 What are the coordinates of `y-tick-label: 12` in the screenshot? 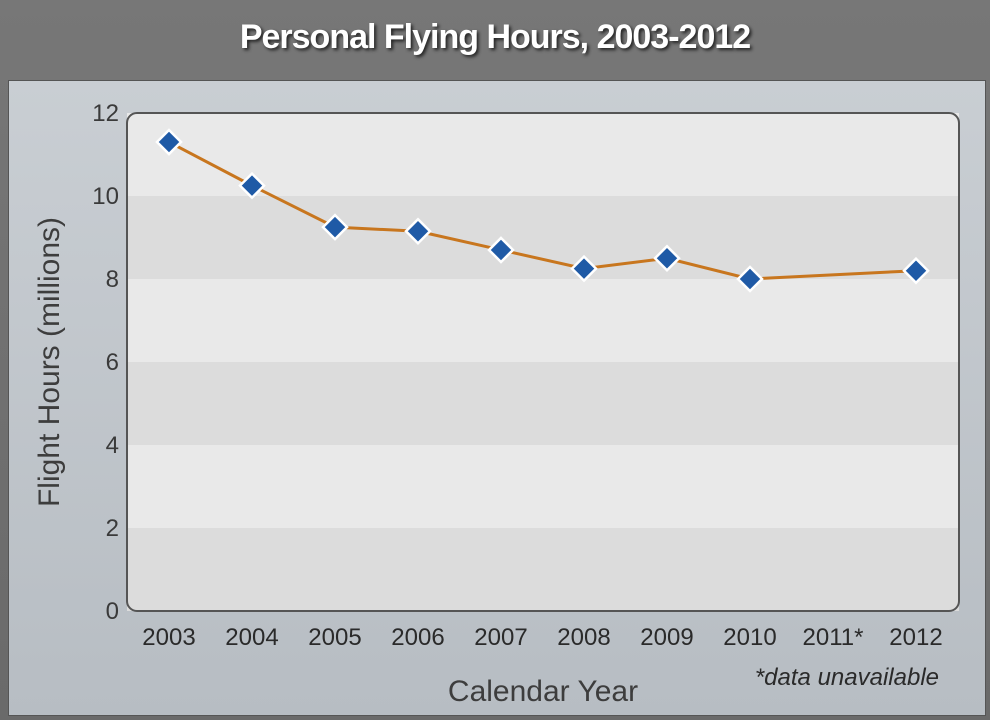 It's located at (105, 113).